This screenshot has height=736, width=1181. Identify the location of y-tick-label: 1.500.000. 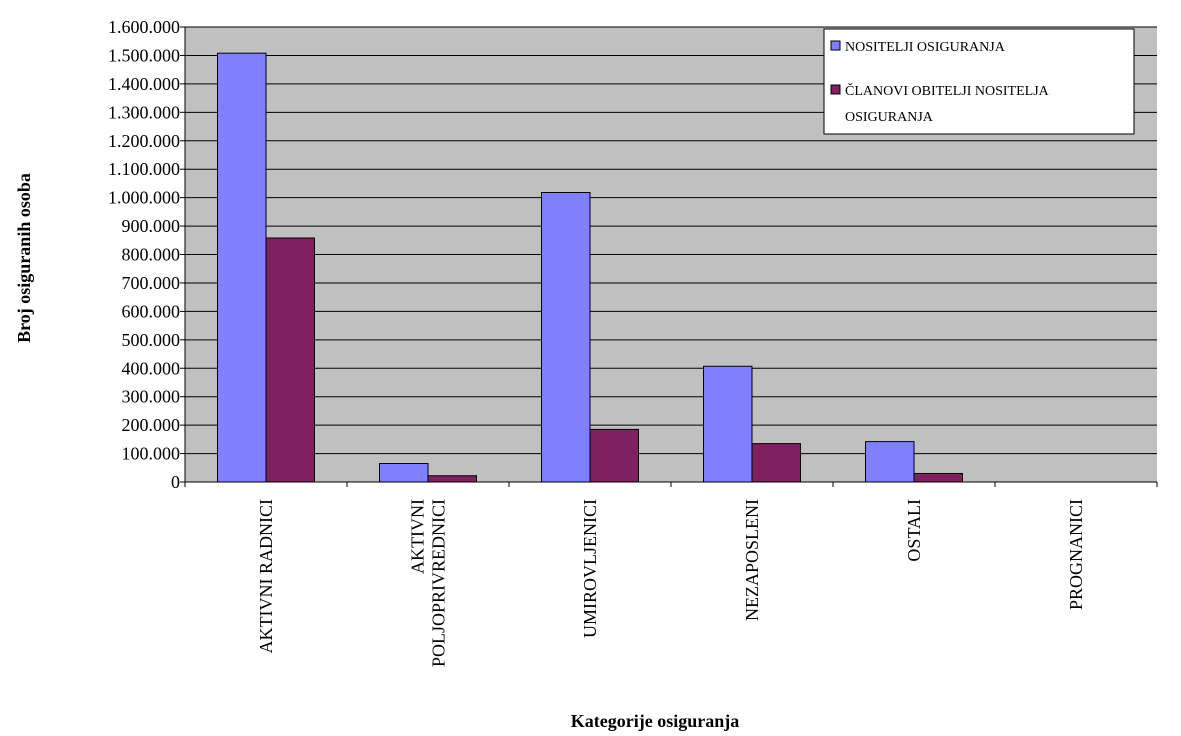
(144, 55).